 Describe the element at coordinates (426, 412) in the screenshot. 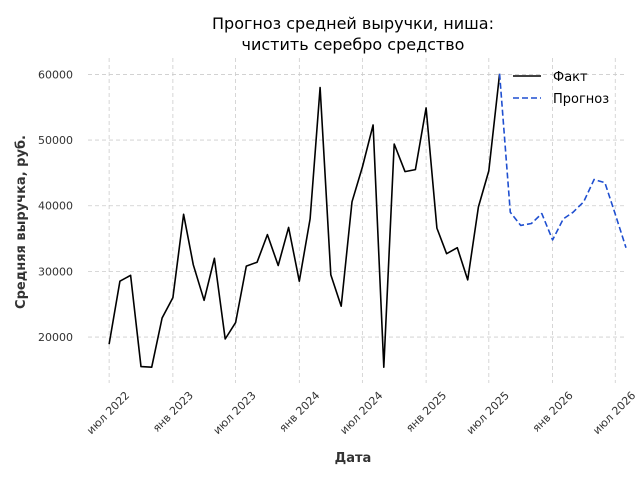

I see `x-tick-label: янв 2025` at that location.